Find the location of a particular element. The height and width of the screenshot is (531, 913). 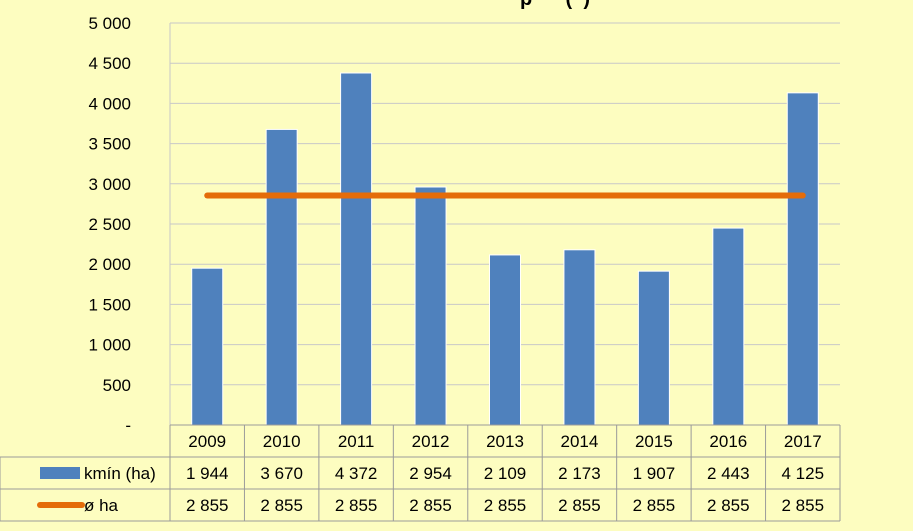

y-tick-label: 4 500 is located at coordinates (109, 63).